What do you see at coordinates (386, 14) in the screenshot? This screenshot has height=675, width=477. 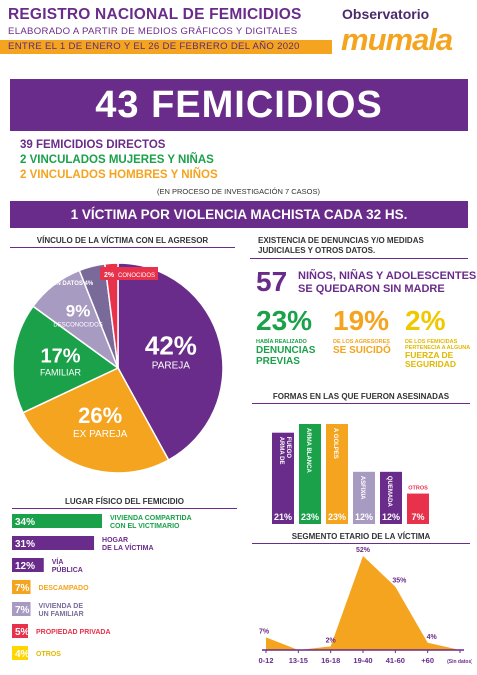 I see `logo-observatorio: Observatorio` at bounding box center [386, 14].